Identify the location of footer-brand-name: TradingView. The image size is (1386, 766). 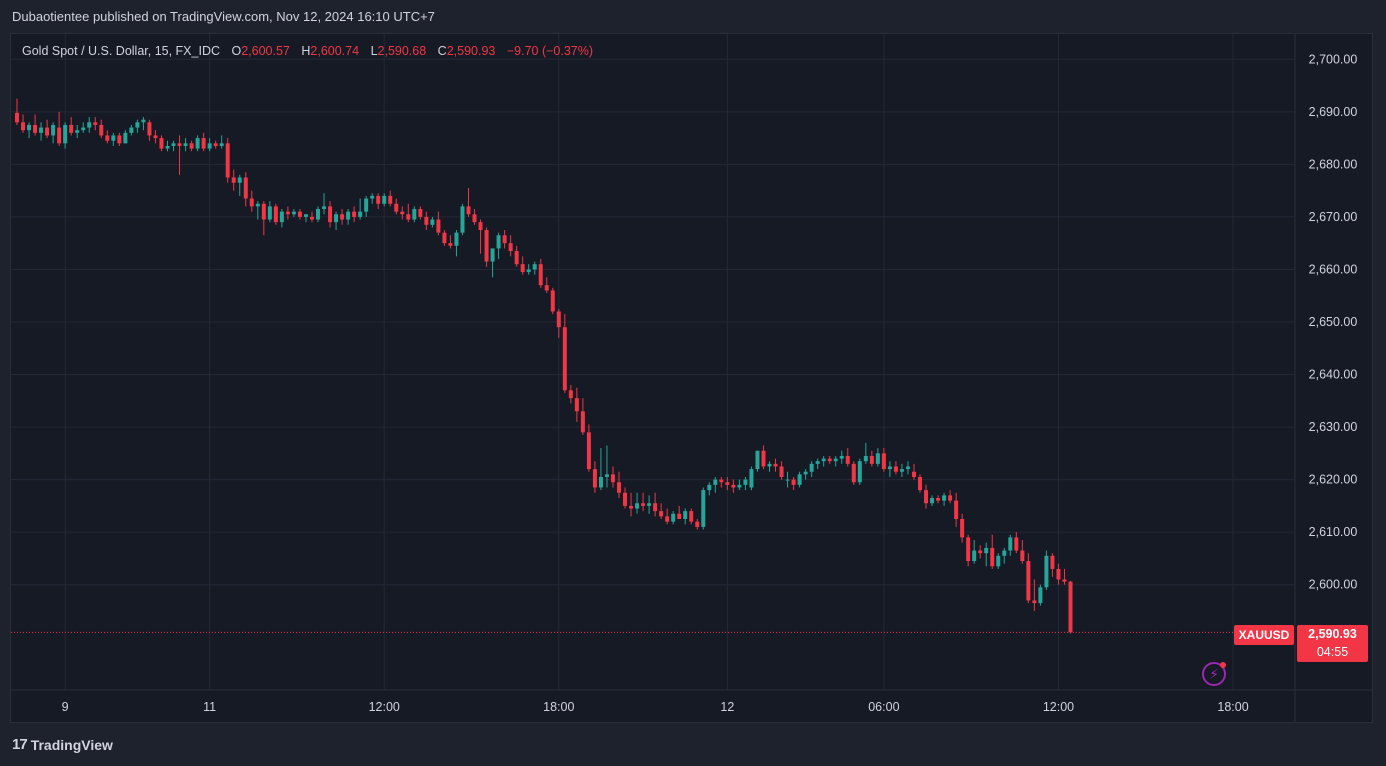
(71, 744).